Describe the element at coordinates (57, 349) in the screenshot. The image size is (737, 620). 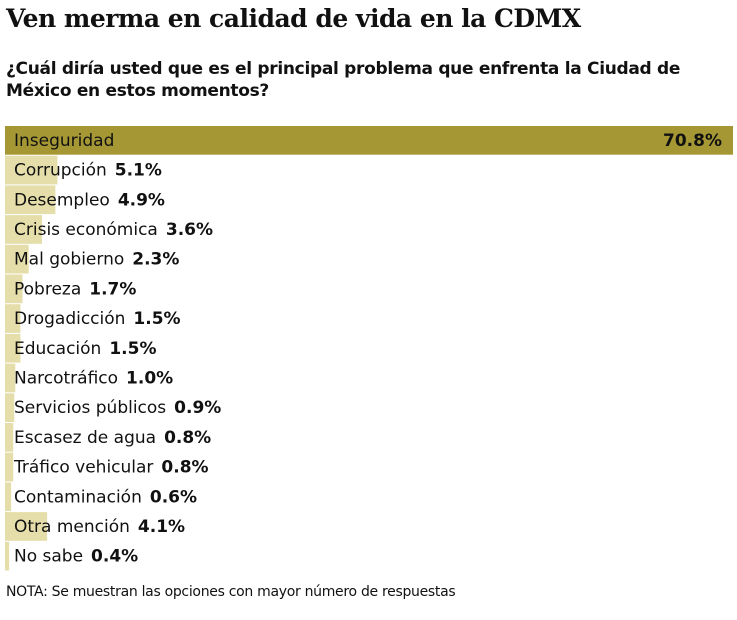
I see `category-label: Educación` at that location.